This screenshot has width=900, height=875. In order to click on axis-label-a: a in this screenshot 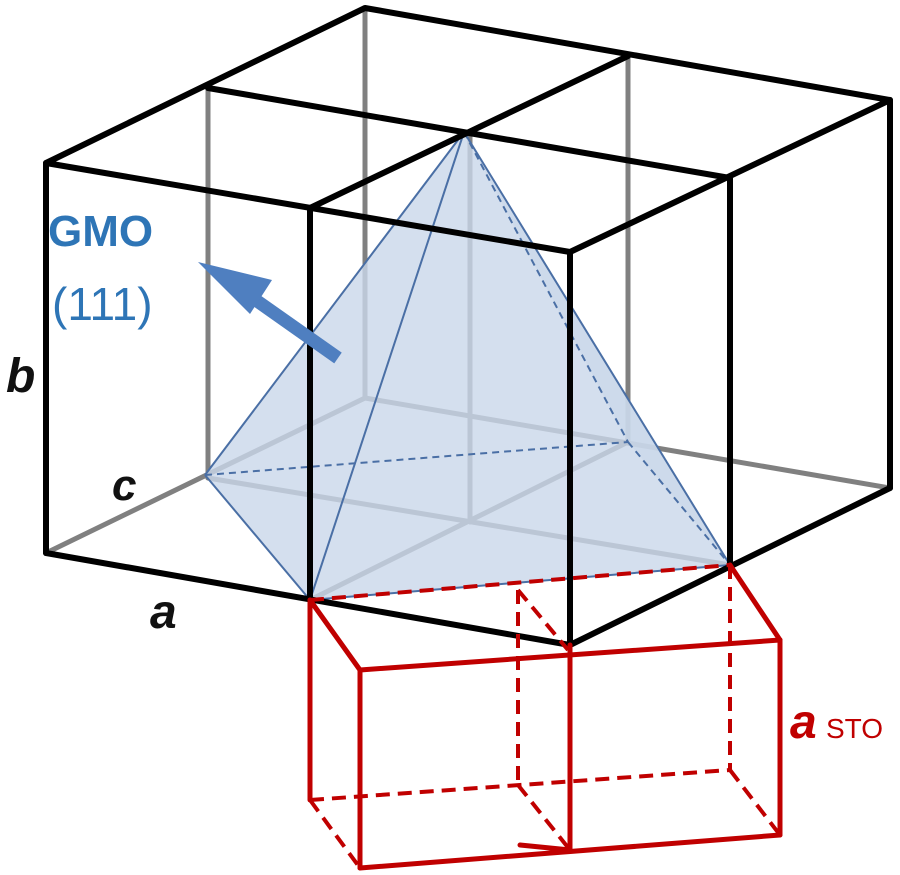, I will do `click(163, 612)`.